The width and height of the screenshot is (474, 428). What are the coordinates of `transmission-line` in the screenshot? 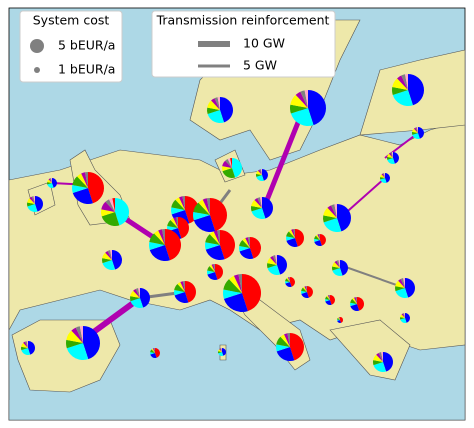 It's located at (372, 276).